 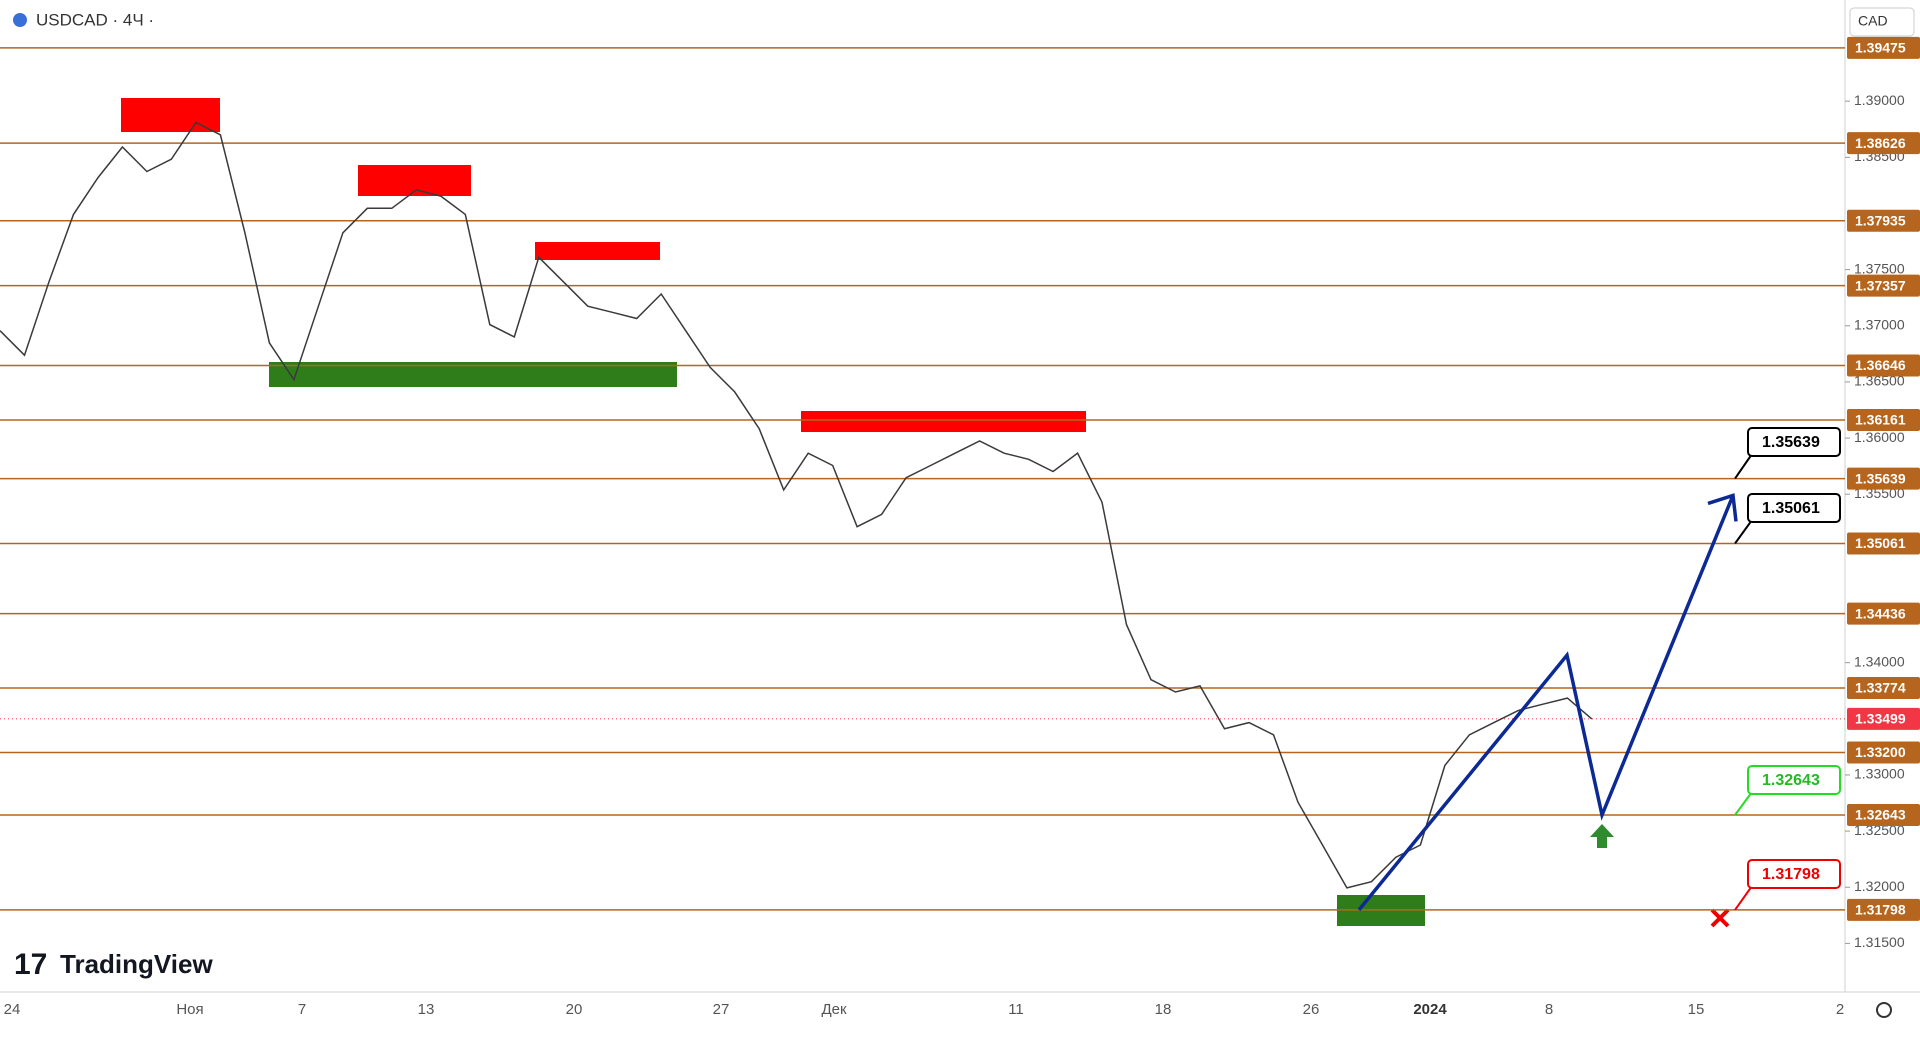 I want to click on y-tick-label: 1.36000, so click(x=1879, y=437).